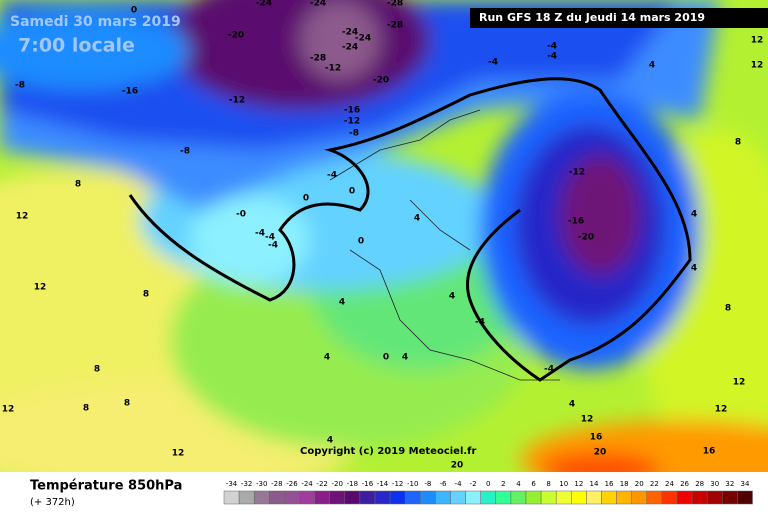 This screenshot has height=512, width=768. What do you see at coordinates (106, 486) in the screenshot?
I see `footer-title: Température 850hPa` at bounding box center [106, 486].